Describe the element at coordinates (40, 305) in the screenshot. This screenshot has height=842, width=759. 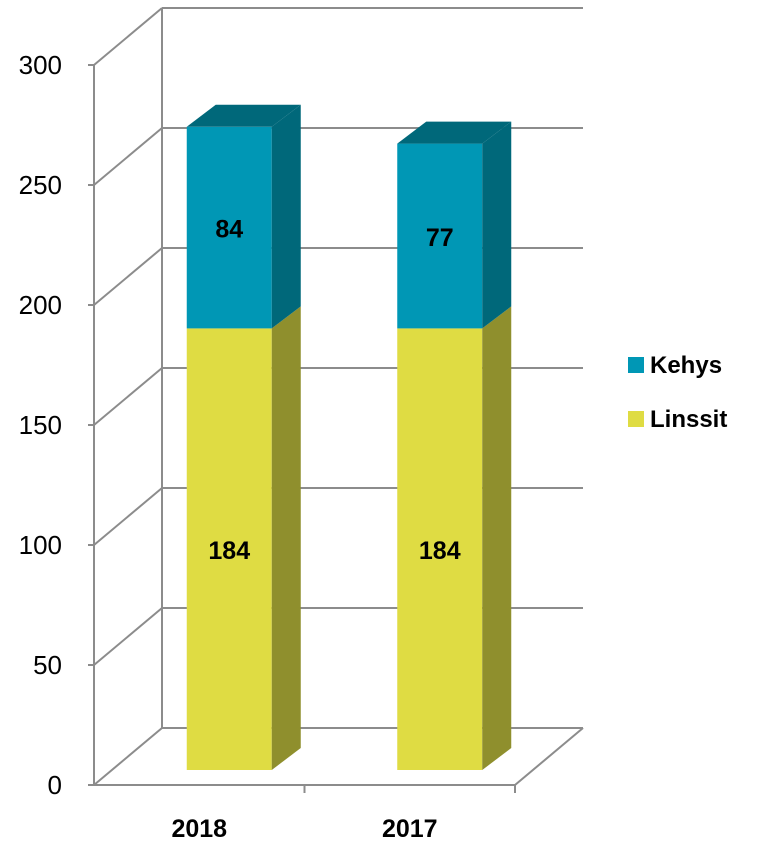
I see `y-tick-label: 200` at that location.